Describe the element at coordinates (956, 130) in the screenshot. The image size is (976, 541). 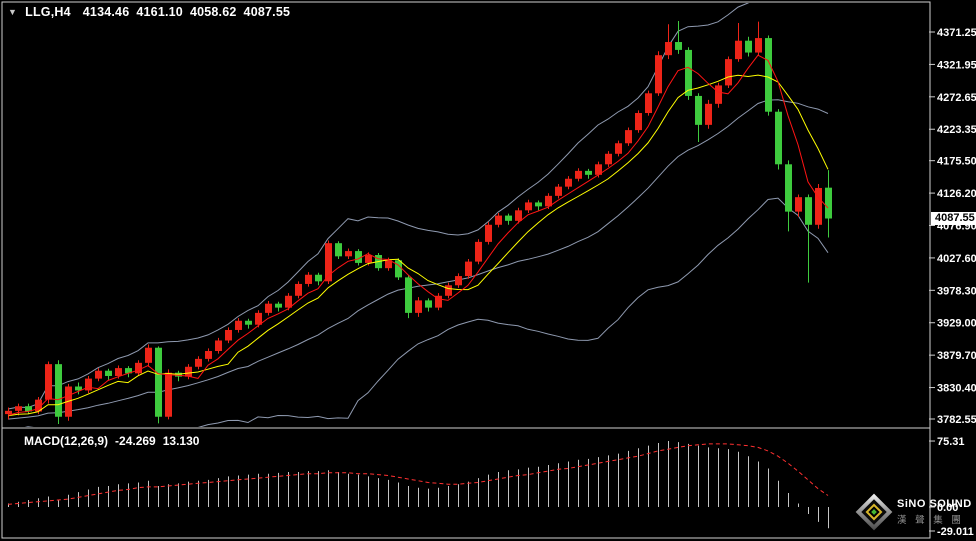
I see `price-tick-label: 4223.35` at that location.